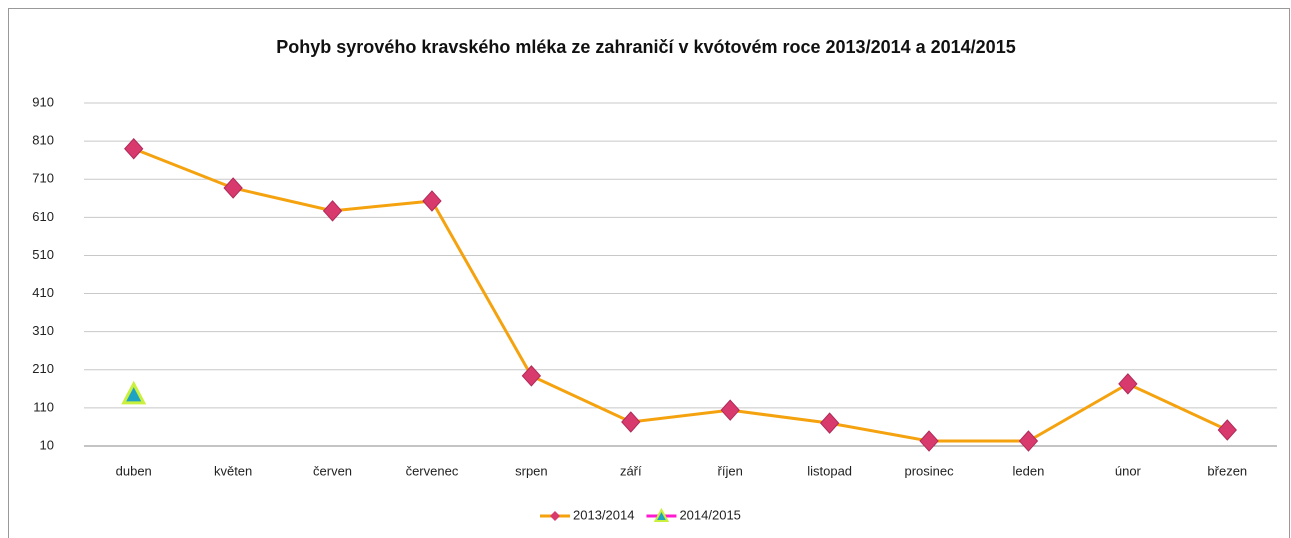 The height and width of the screenshot is (538, 1291). Describe the element at coordinates (603, 514) in the screenshot. I see `legend-label: 2013/2014` at that location.